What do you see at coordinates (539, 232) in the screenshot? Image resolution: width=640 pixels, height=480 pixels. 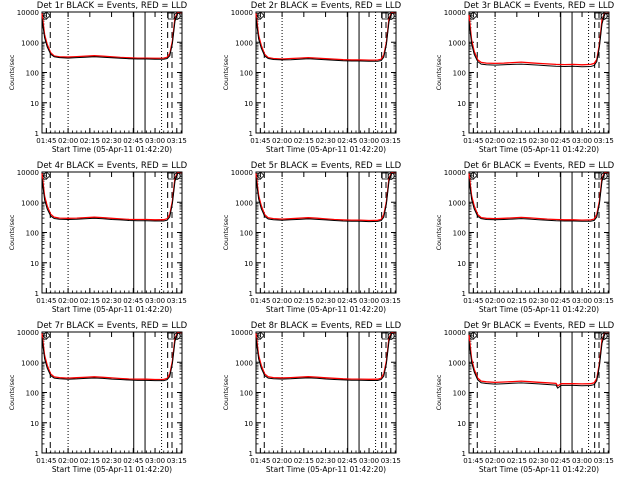 I see `plot-frame` at bounding box center [539, 232].